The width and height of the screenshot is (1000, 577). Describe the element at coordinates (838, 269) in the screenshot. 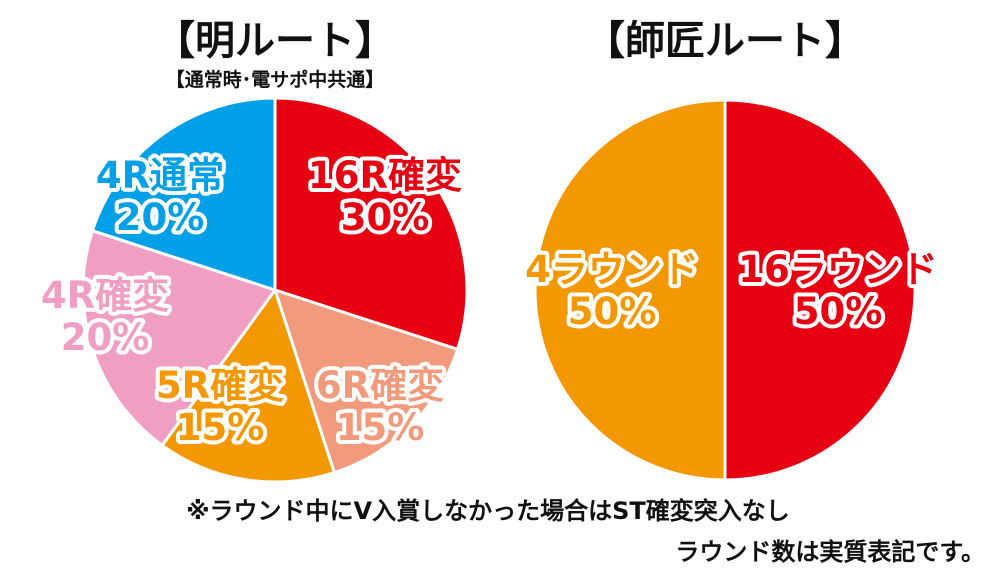

I see `shisho-route-slice-label-0-name: 16ラウンド` at that location.